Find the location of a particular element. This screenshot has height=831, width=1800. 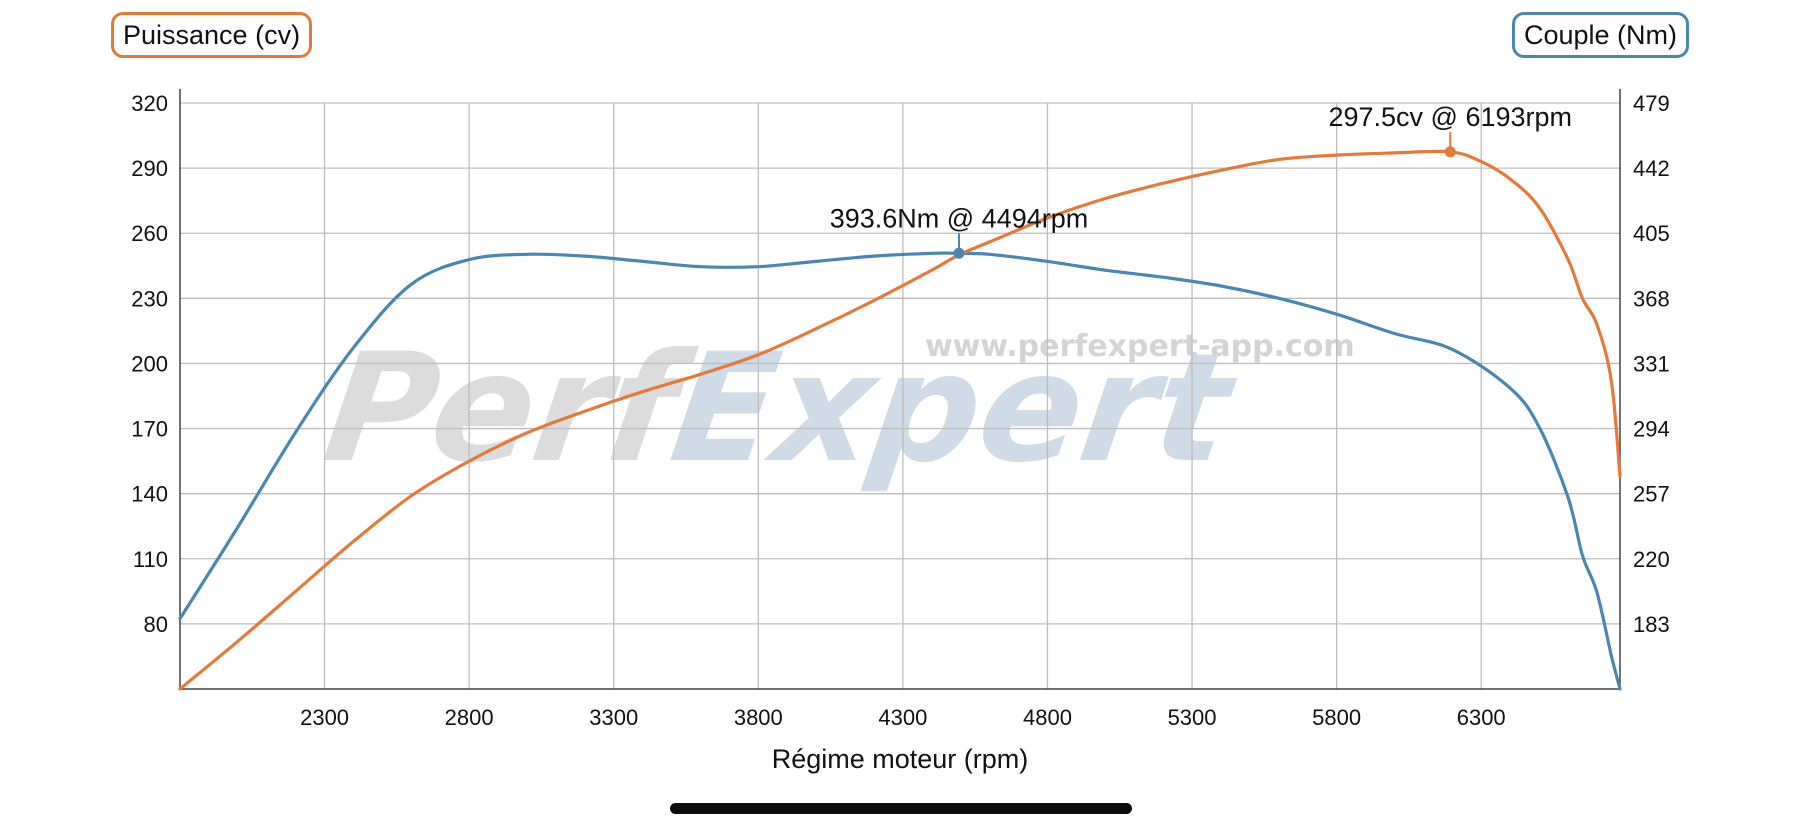

watermark-logo-perf: Perf is located at coordinates (509, 408).